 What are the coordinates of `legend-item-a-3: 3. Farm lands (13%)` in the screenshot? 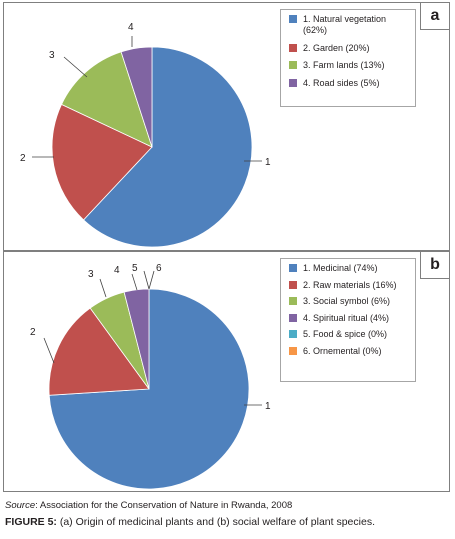 It's located at (349, 65).